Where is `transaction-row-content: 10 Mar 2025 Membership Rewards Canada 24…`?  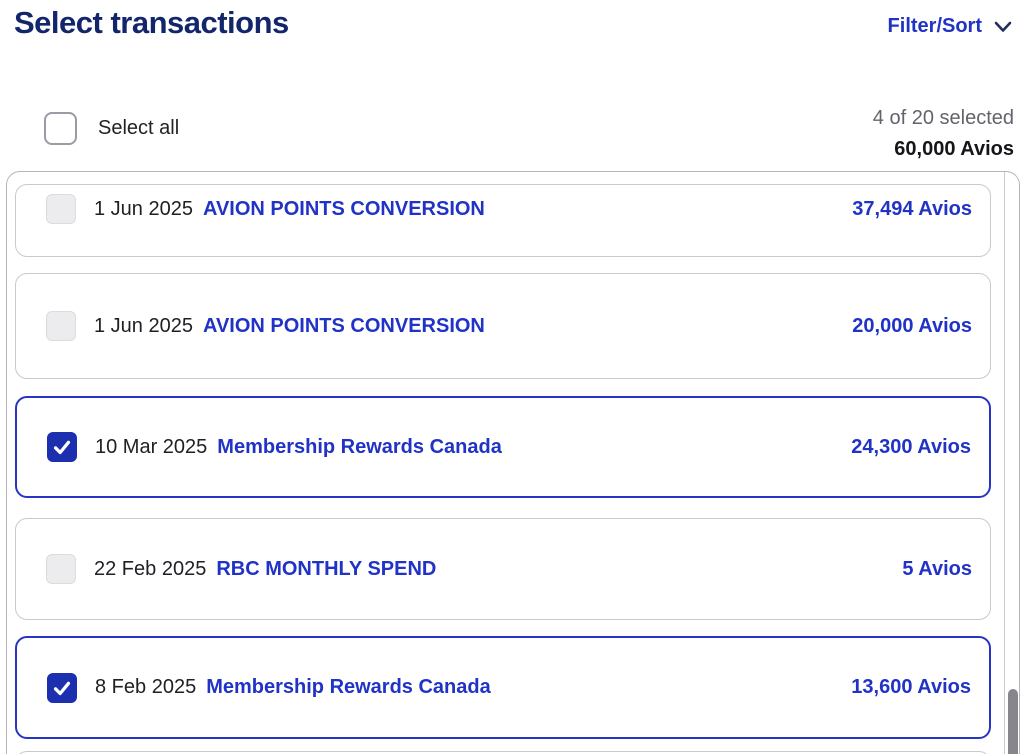
transaction-row-content: 10 Mar 2025 Membership Rewards Canada 24… is located at coordinates (503, 447).